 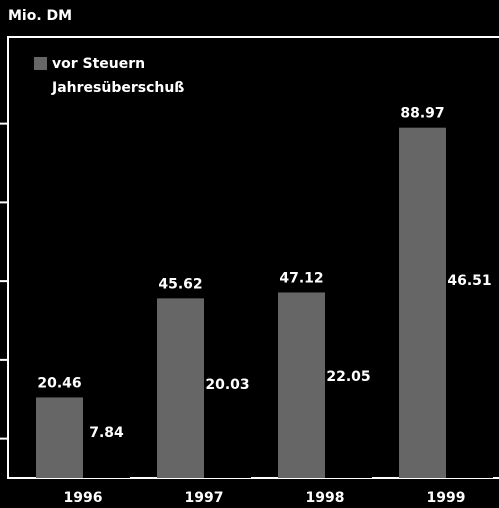 What do you see at coordinates (301, 278) in the screenshot?
I see `data-label: 47.12` at bounding box center [301, 278].